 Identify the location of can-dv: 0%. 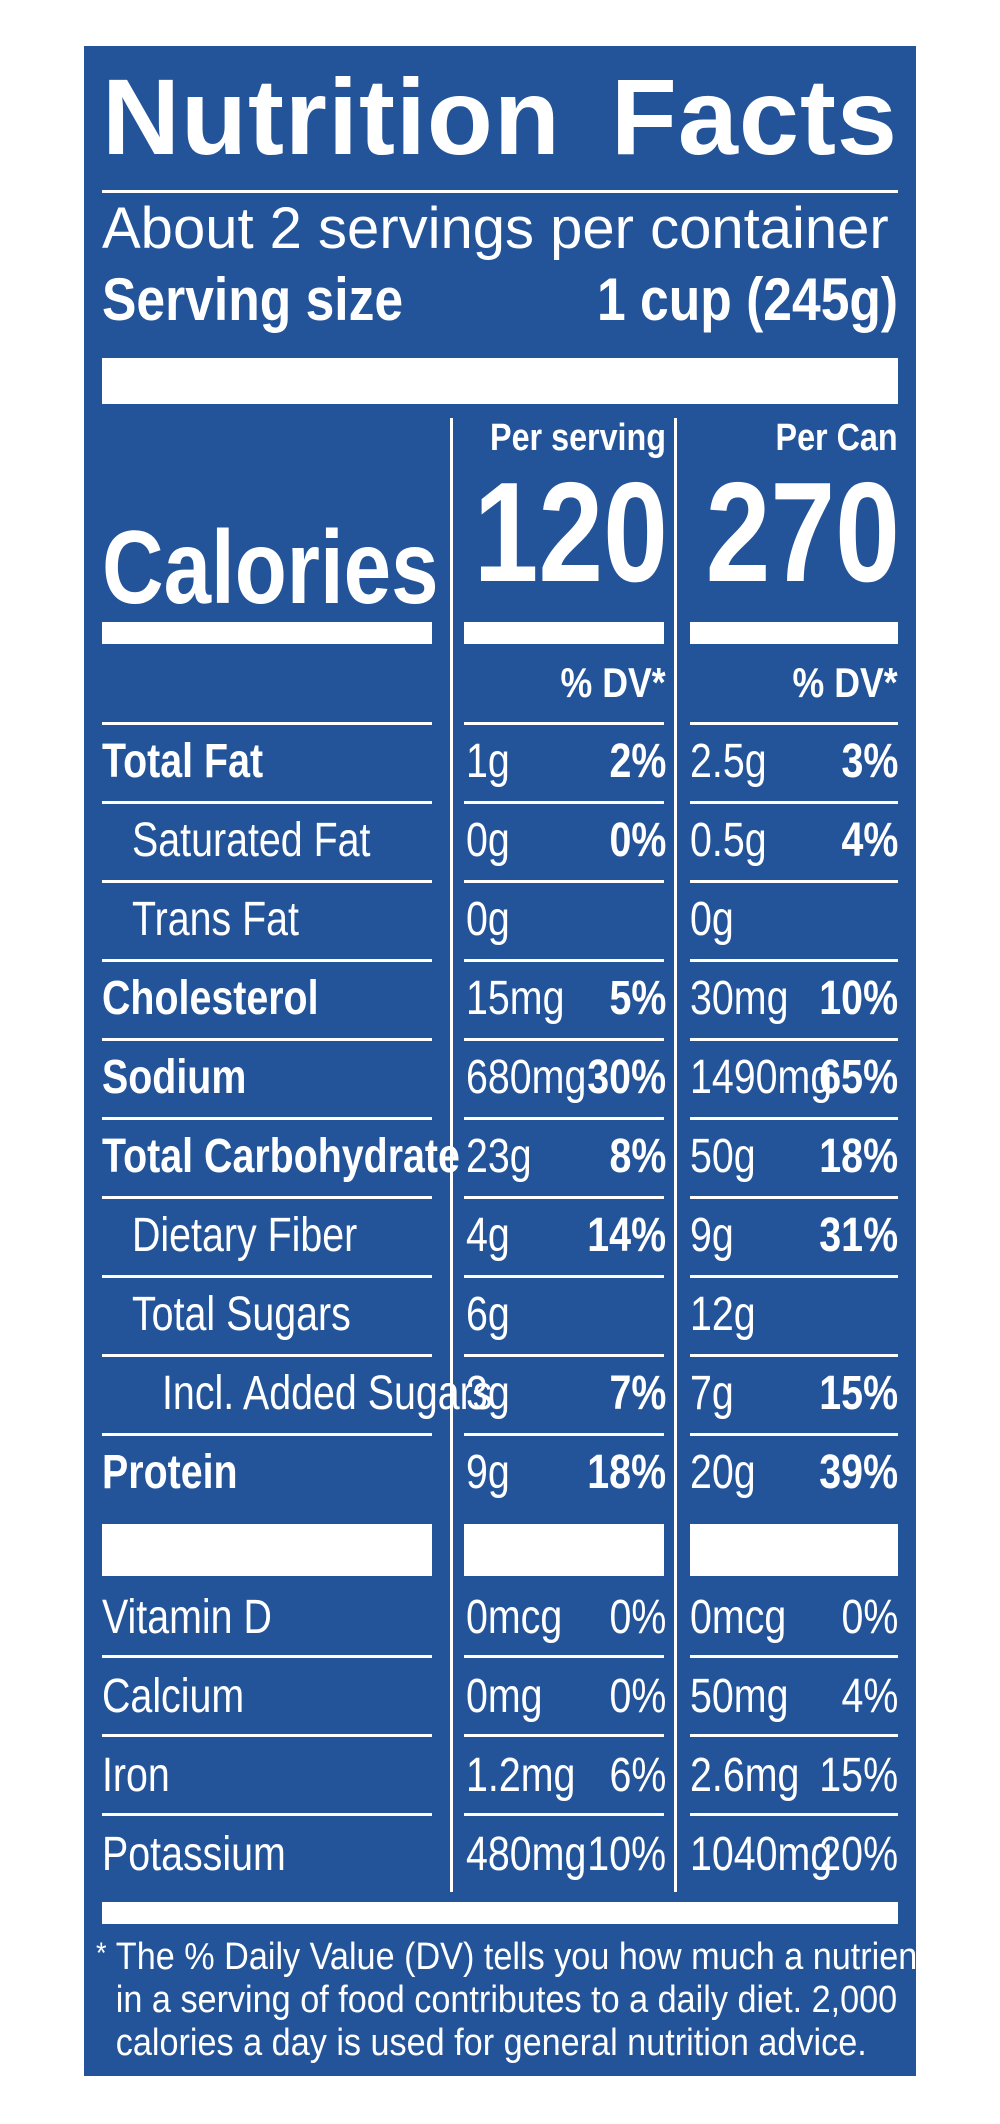
(869, 1617).